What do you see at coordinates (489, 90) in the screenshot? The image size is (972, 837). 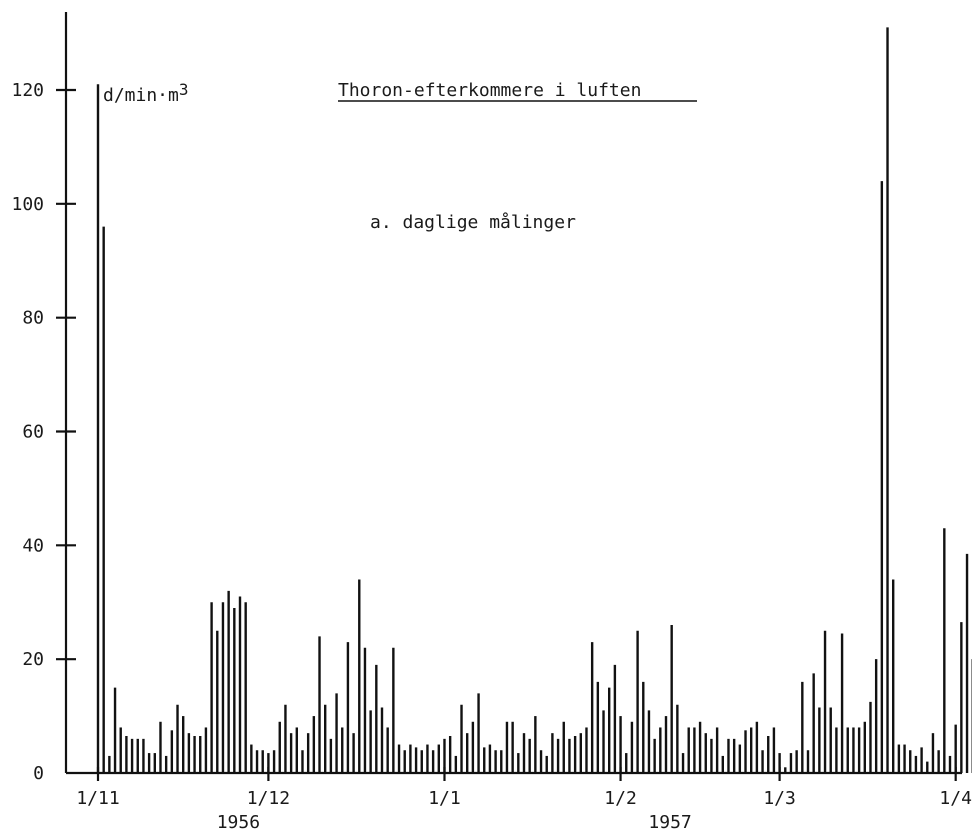 I see `chart-title: Thoron-efterkommere i luften` at bounding box center [489, 90].